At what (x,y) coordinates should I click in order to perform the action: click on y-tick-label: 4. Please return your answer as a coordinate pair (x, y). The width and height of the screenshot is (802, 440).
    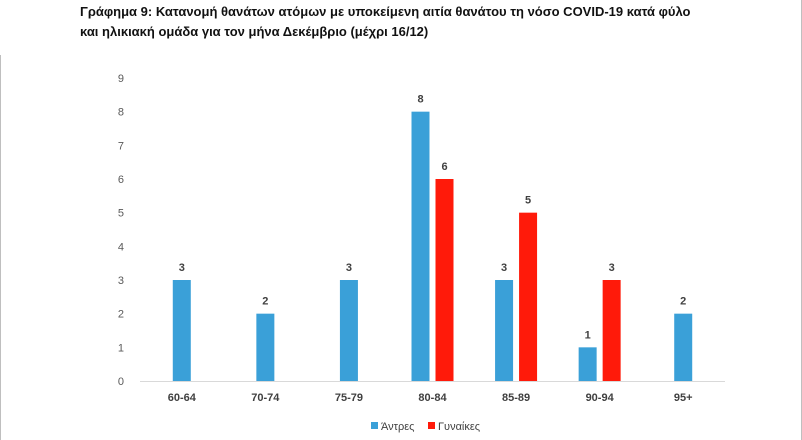
    Looking at the image, I should click on (121, 247).